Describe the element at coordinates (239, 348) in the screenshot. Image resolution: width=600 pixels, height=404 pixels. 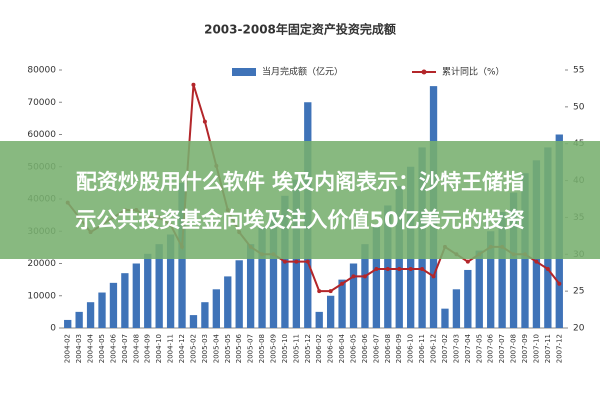
I see `x-tick-label: 2005-06` at that location.